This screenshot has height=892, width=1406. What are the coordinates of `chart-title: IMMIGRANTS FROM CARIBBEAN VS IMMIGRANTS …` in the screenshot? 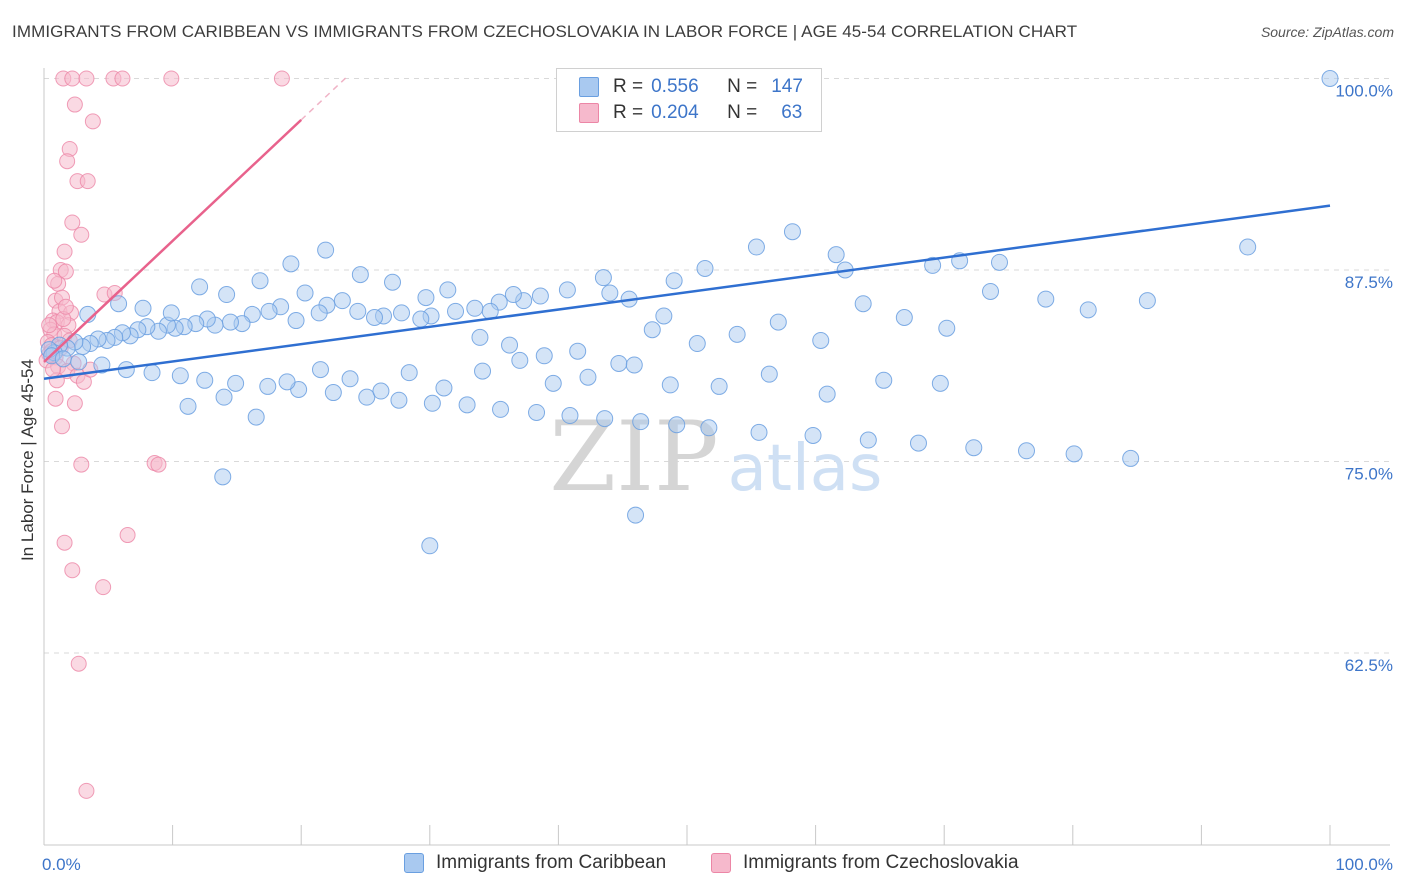 It's located at (545, 31).